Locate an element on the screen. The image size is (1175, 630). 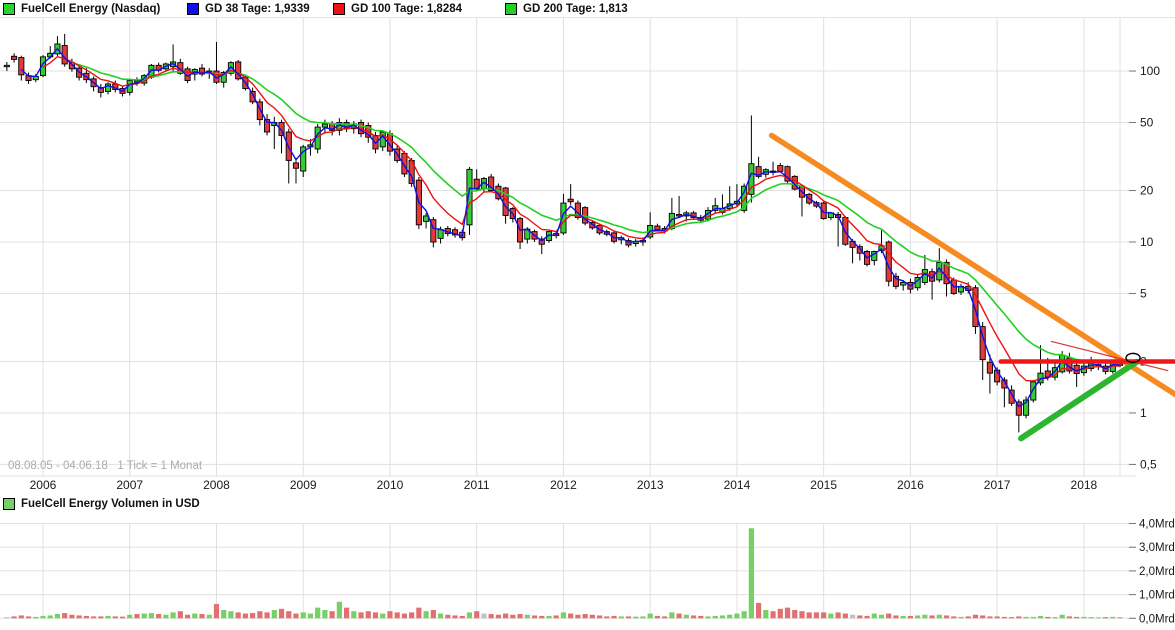
legend-item-gd100: GD 100 Tage: 1,8284 is located at coordinates (397, 9).